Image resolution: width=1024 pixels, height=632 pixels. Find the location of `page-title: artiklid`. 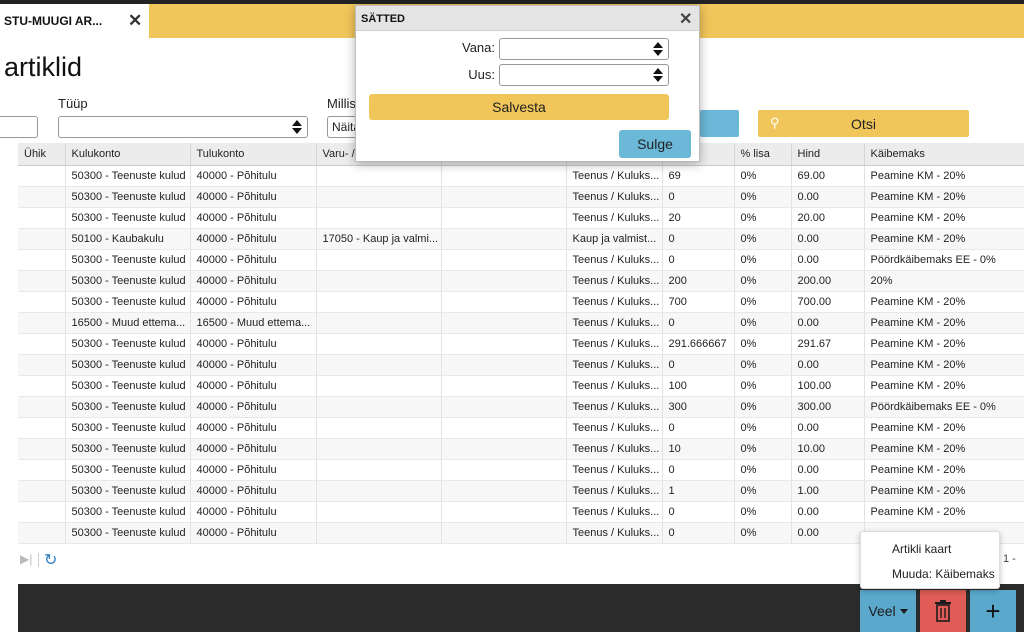

page-title: artiklid is located at coordinates (43, 67).